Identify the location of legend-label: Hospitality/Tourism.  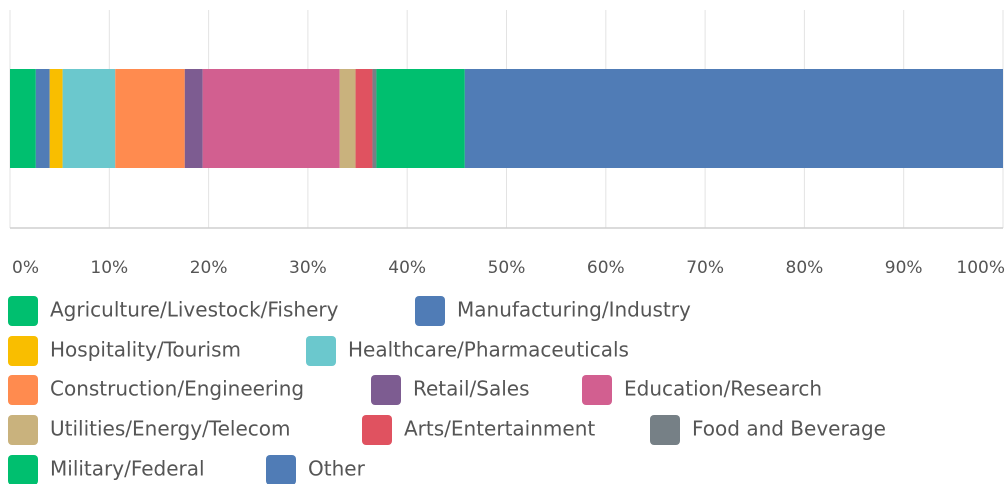
(145, 350).